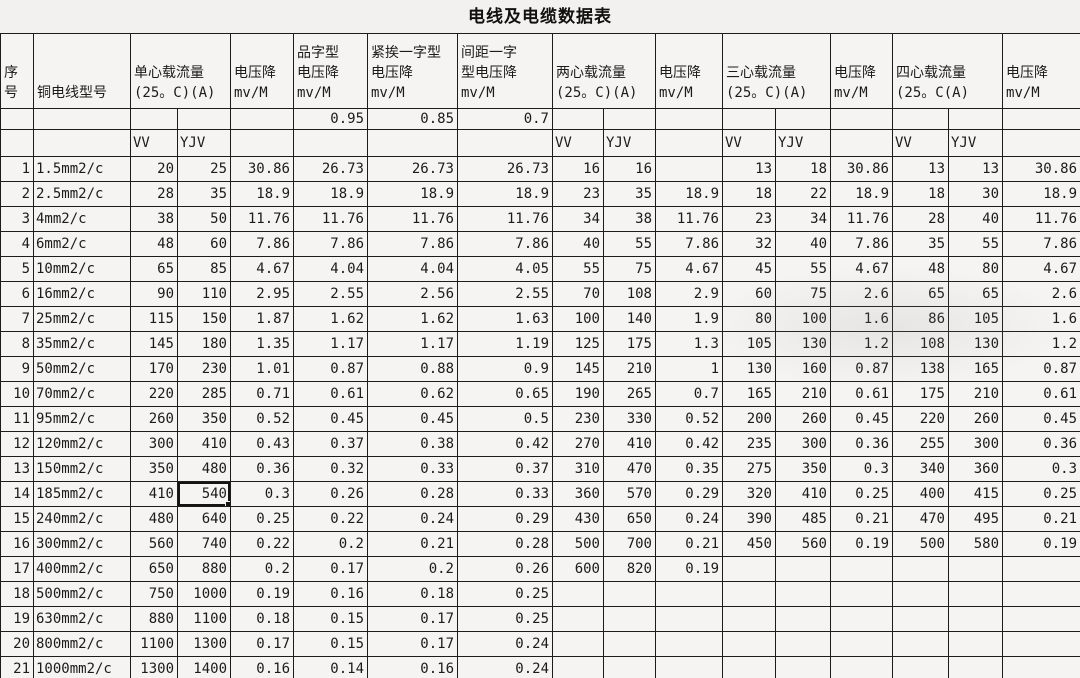  Describe the element at coordinates (82, 194) in the screenshot. I see `wire-model-cell: 2.5mm2/c` at that location.